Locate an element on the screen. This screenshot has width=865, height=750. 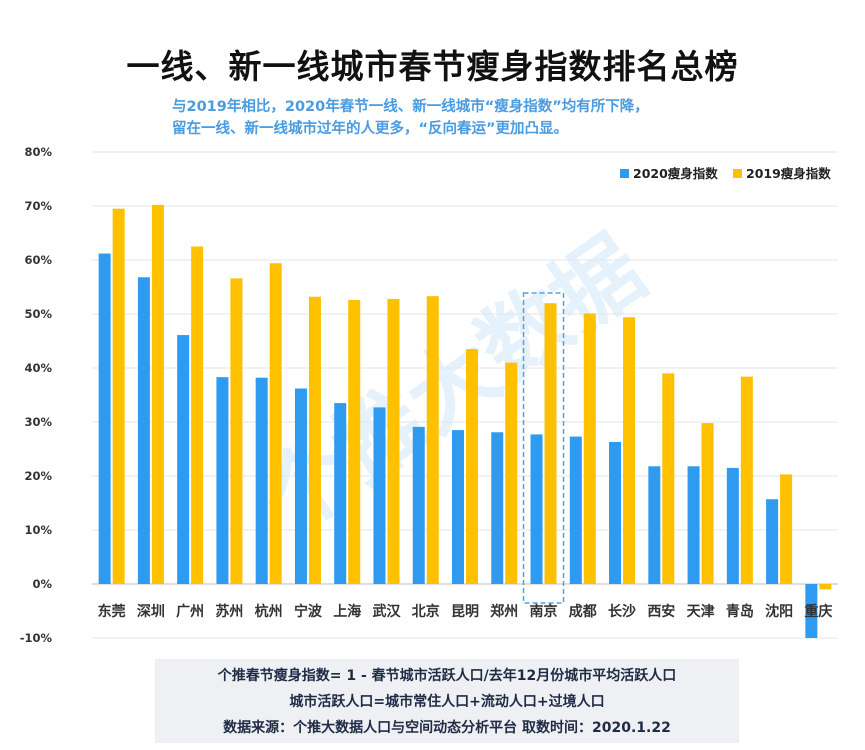
legend: 2020瘦身指数 2019瘦身指数 is located at coordinates (725, 173).